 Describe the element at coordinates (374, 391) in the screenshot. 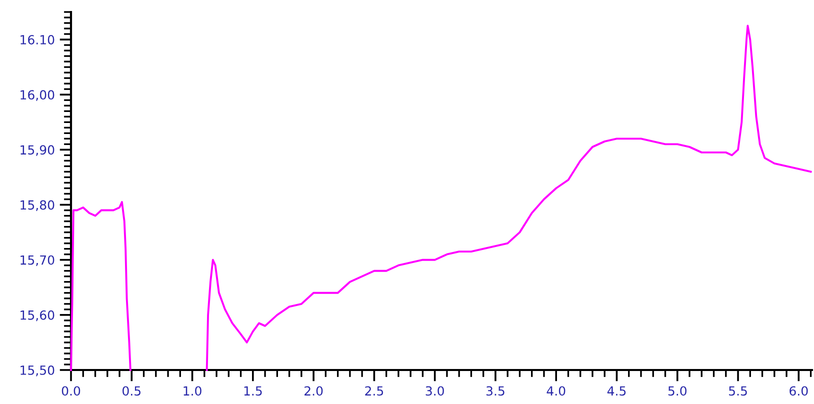

I see `x-tick-label: 2.5` at that location.